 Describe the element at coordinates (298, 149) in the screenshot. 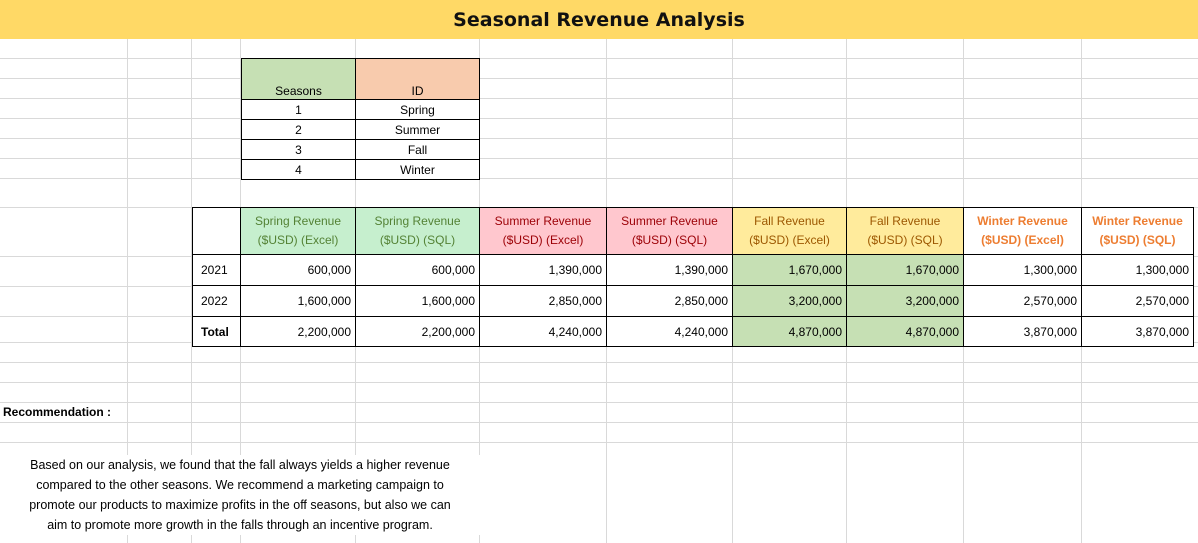

I see `season-number-cell: 3` at that location.